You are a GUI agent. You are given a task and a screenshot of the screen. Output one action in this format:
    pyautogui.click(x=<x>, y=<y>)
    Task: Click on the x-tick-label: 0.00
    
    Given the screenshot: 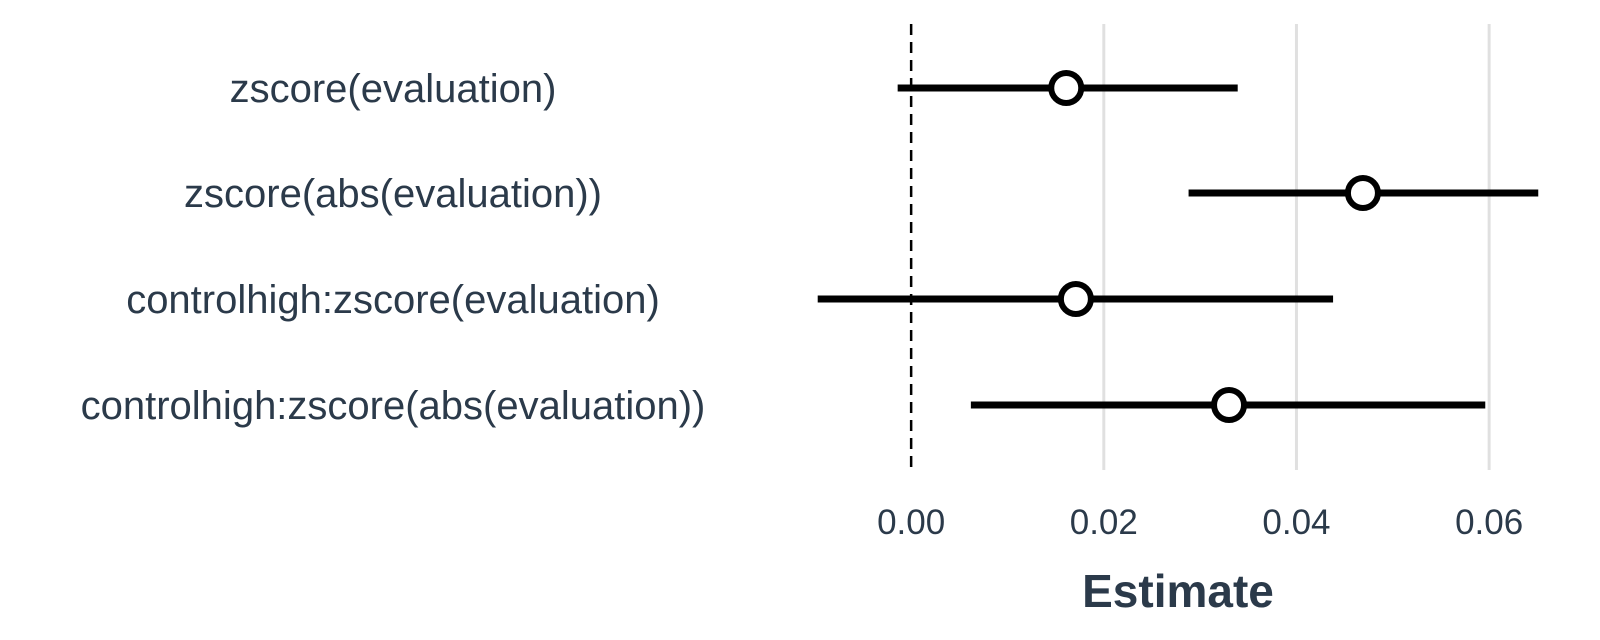 What is the action you would take?
    pyautogui.click(x=911, y=522)
    